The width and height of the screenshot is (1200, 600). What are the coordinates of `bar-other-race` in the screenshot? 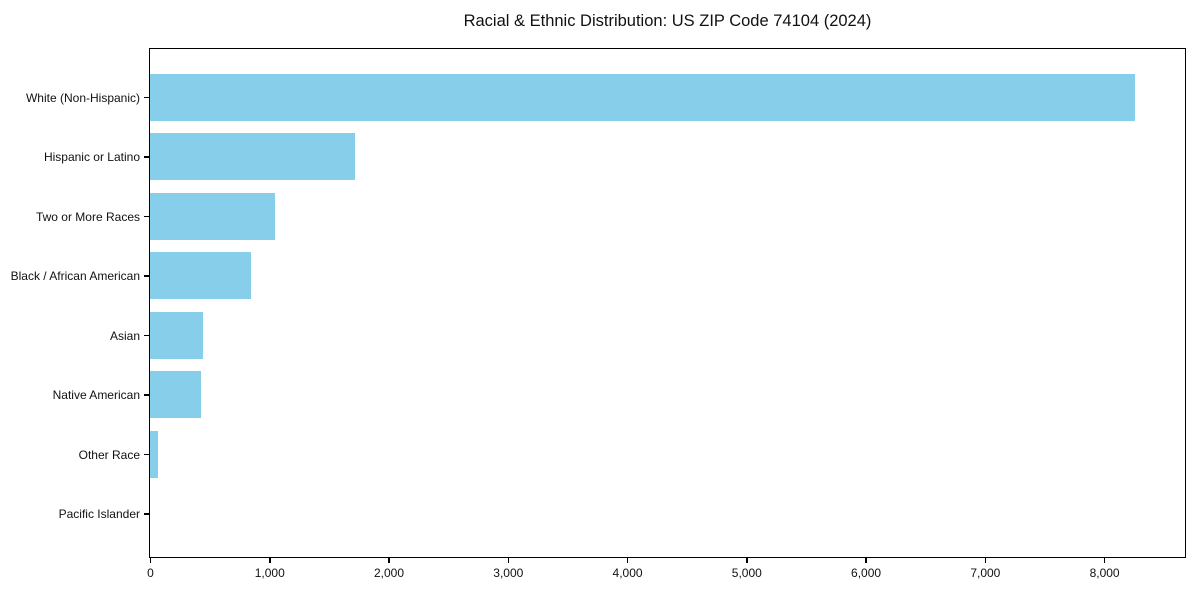 It's located at (154, 454).